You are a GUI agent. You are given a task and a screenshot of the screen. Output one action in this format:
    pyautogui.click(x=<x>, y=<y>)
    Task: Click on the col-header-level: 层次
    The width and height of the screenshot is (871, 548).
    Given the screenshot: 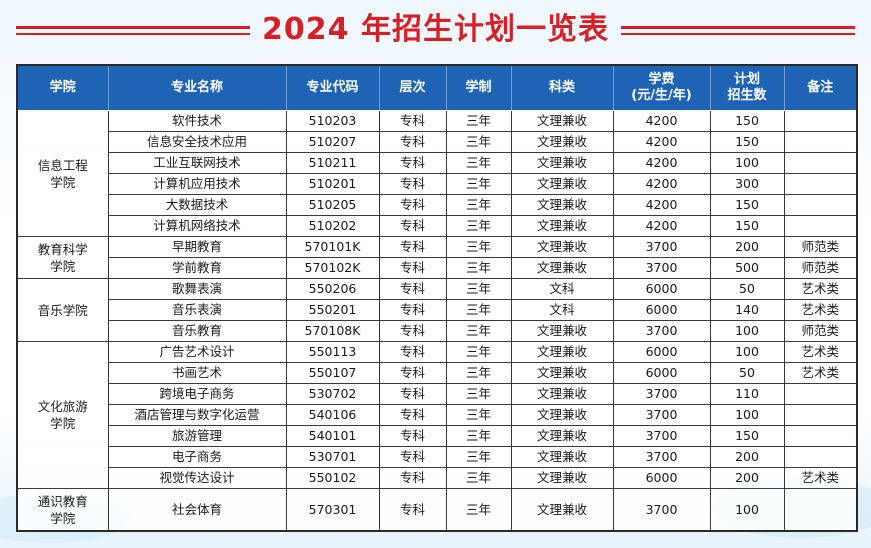 What is the action you would take?
    pyautogui.click(x=412, y=87)
    